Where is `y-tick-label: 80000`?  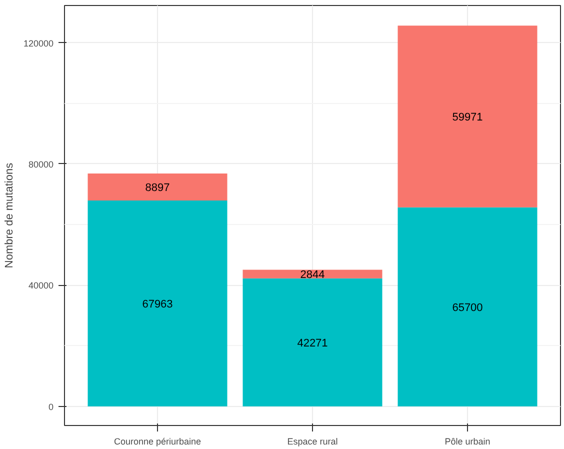
y-tick-label: 80000 is located at coordinates (41, 164).